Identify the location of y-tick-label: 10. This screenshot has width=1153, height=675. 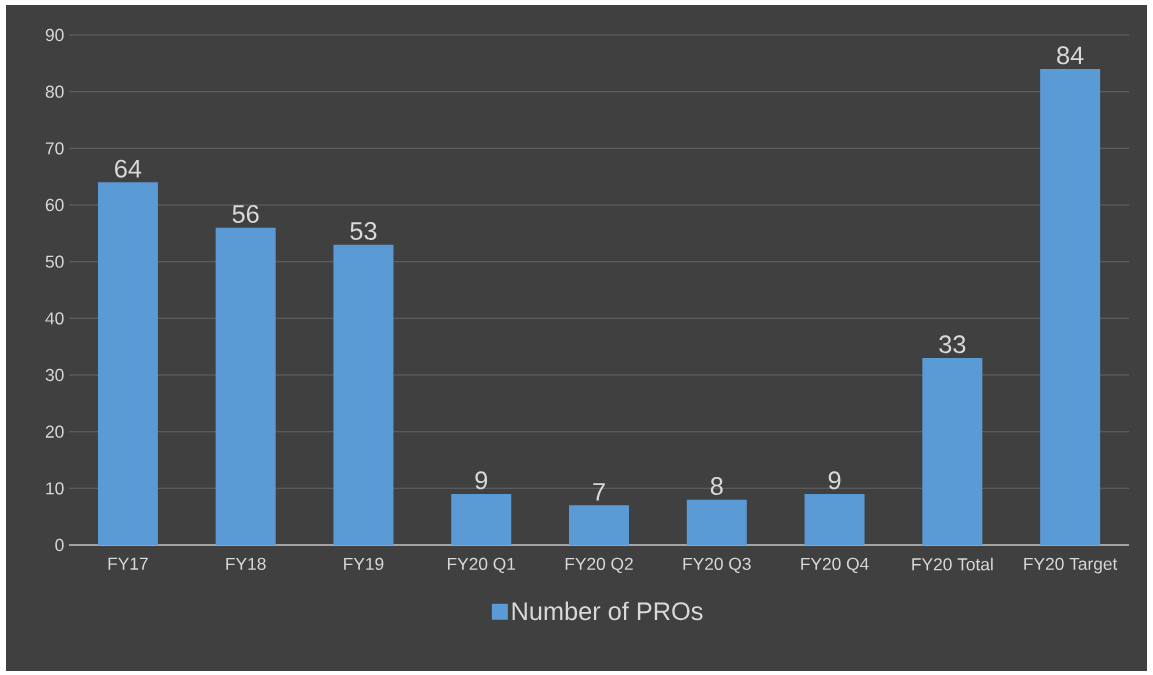
(55, 488).